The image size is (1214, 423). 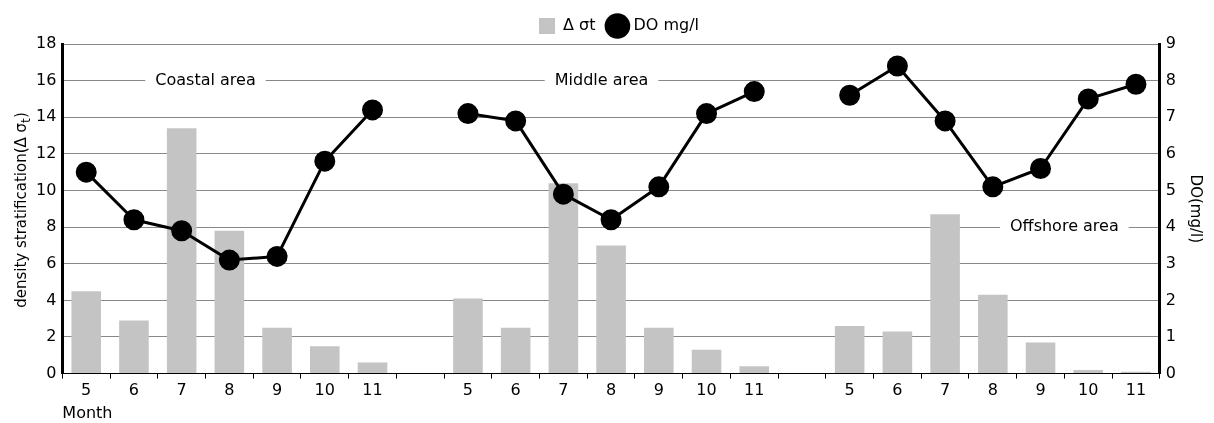 I want to click on y2-tick-label: 2, so click(x=1171, y=299).